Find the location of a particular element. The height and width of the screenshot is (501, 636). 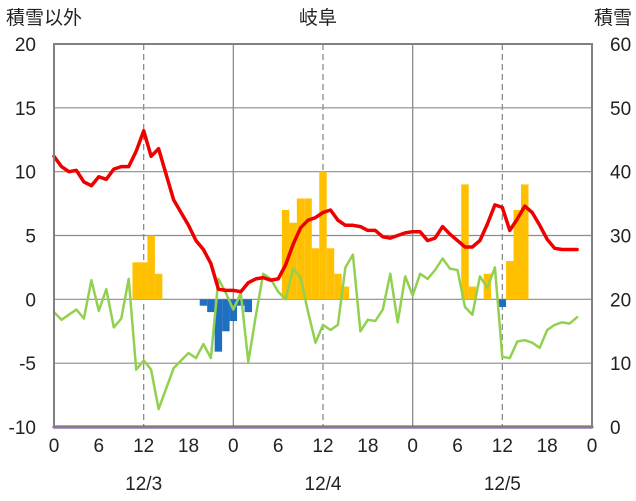

right-tick-label: 0 is located at coordinates (615, 428).